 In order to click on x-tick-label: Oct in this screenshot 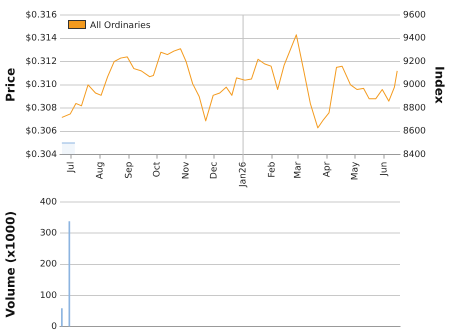, I will do `click(157, 169)`.